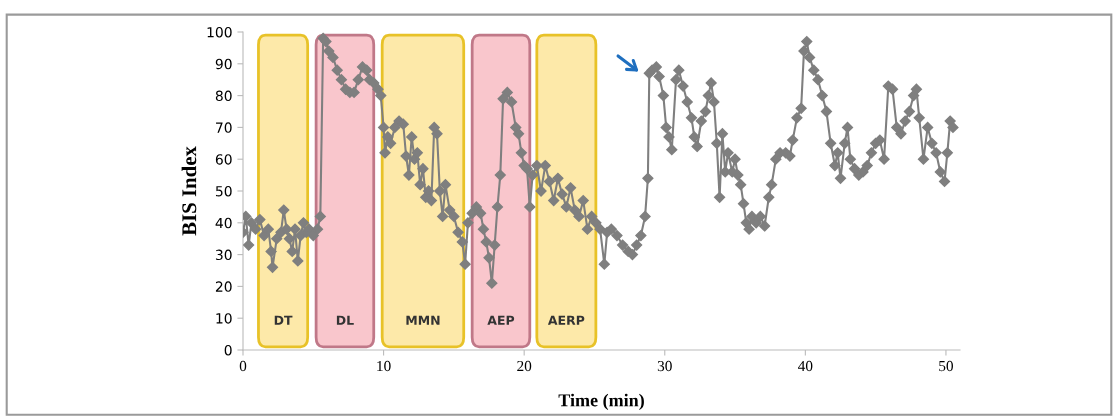  Describe the element at coordinates (223, 159) in the screenshot. I see `y-tick-label: 60` at that location.